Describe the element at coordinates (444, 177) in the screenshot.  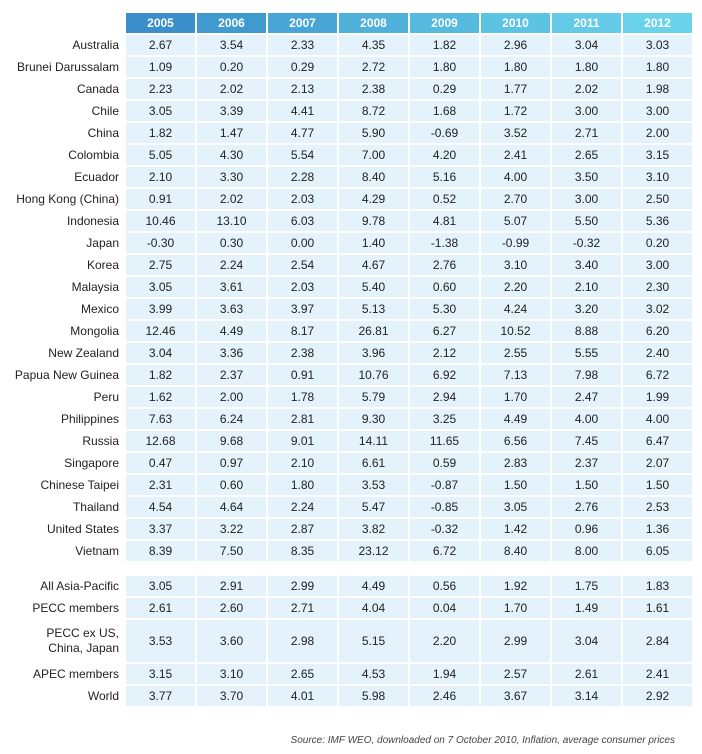
I see `value-cell-2009: 5.16` at that location.